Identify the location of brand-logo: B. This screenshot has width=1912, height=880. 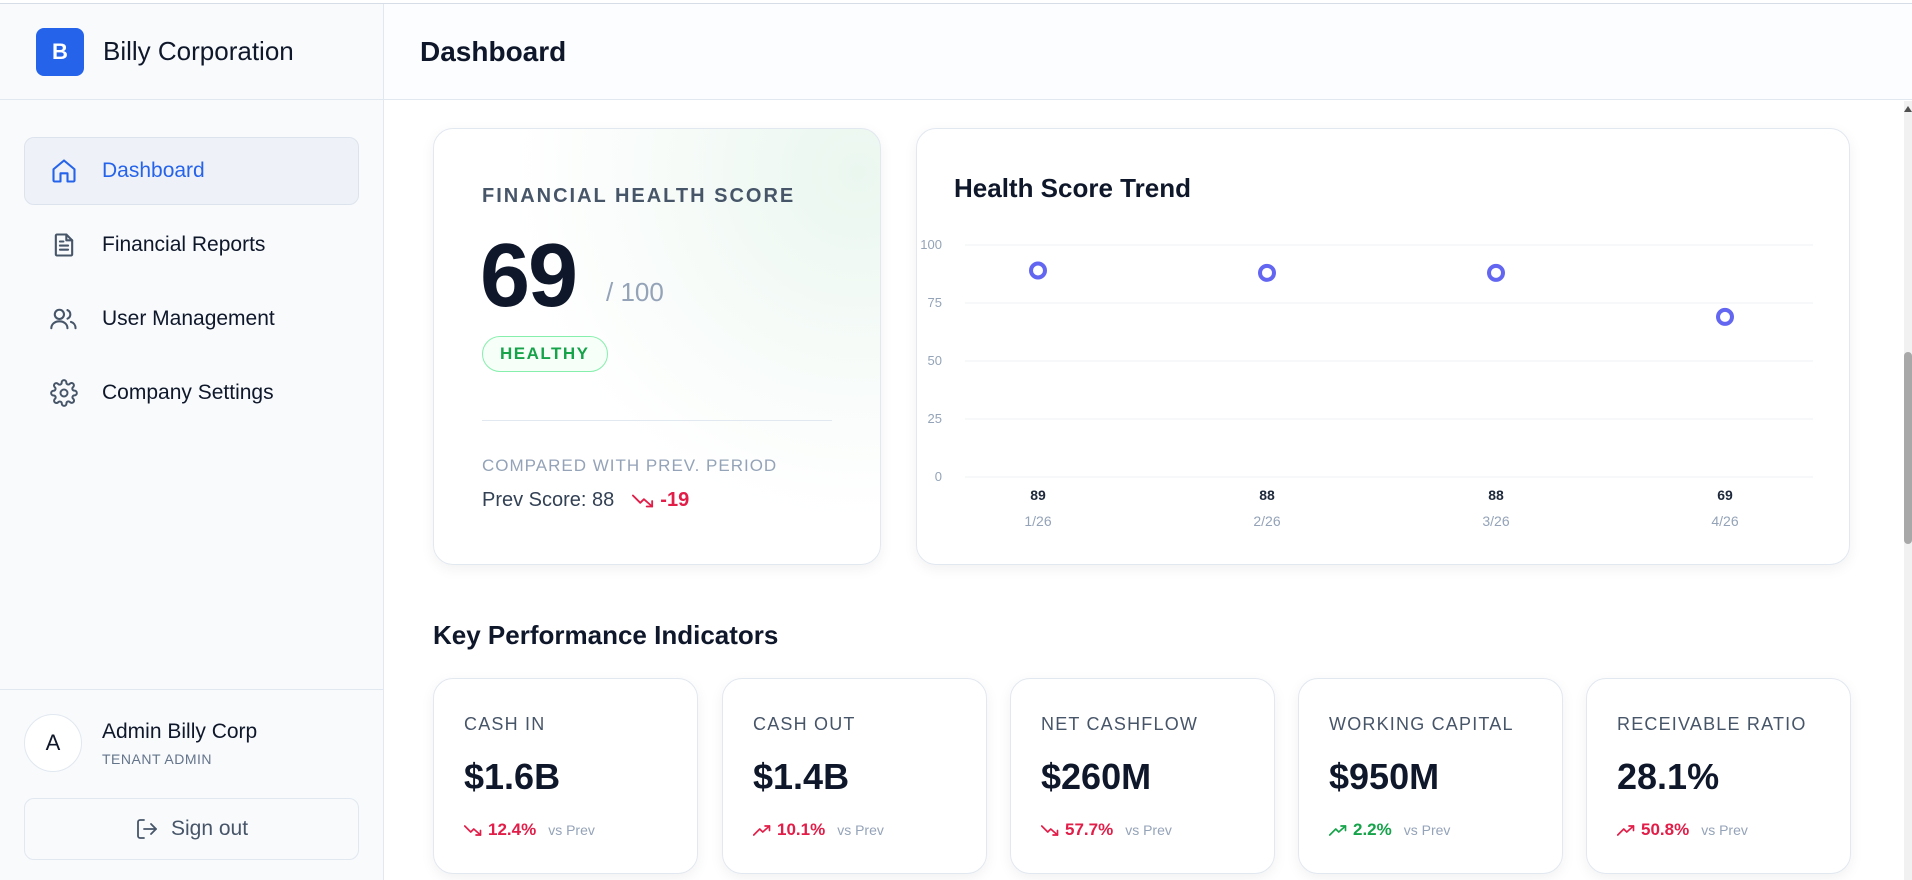
(60, 51).